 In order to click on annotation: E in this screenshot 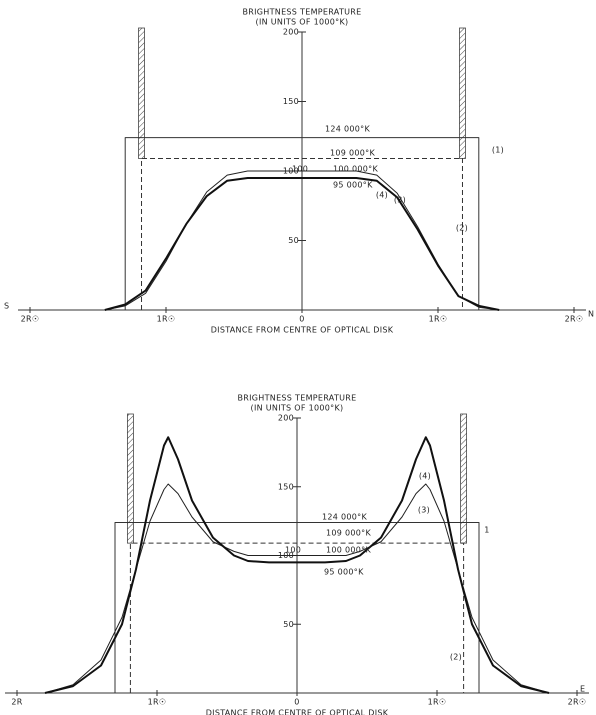, I will do `click(582, 689)`.